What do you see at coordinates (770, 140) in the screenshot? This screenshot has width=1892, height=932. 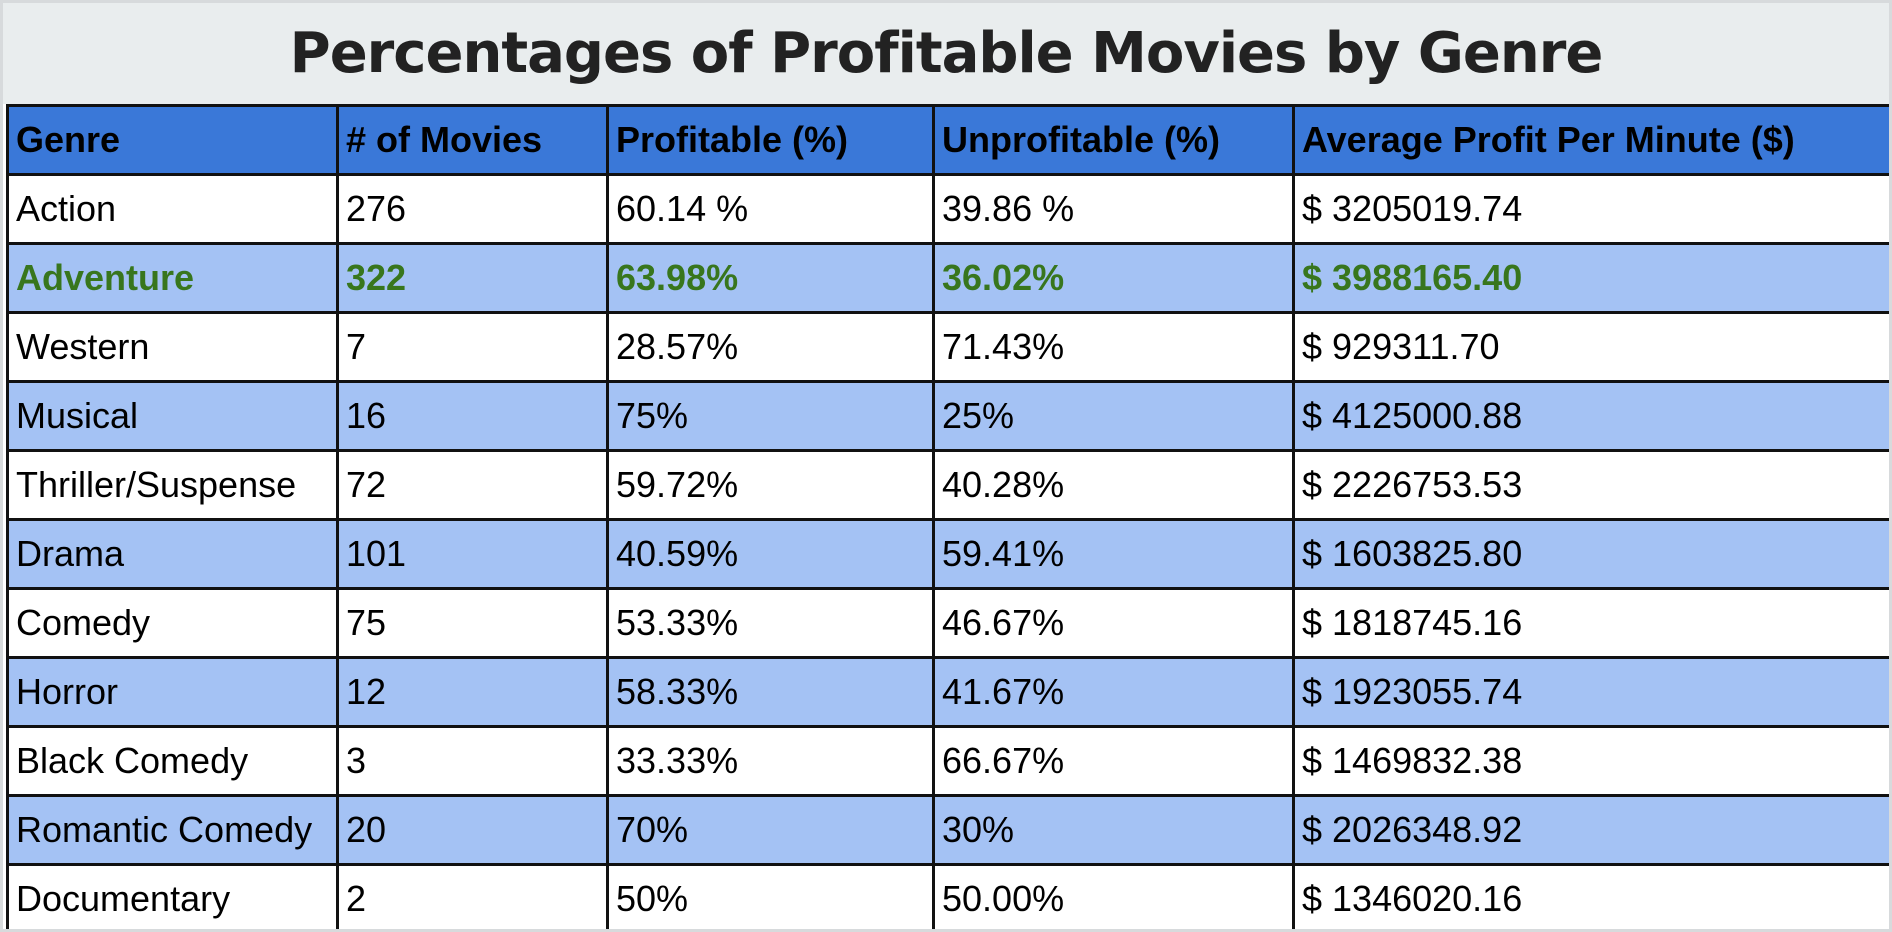 I see `column-header-profitable-pct: Profitable (%)` at bounding box center [770, 140].